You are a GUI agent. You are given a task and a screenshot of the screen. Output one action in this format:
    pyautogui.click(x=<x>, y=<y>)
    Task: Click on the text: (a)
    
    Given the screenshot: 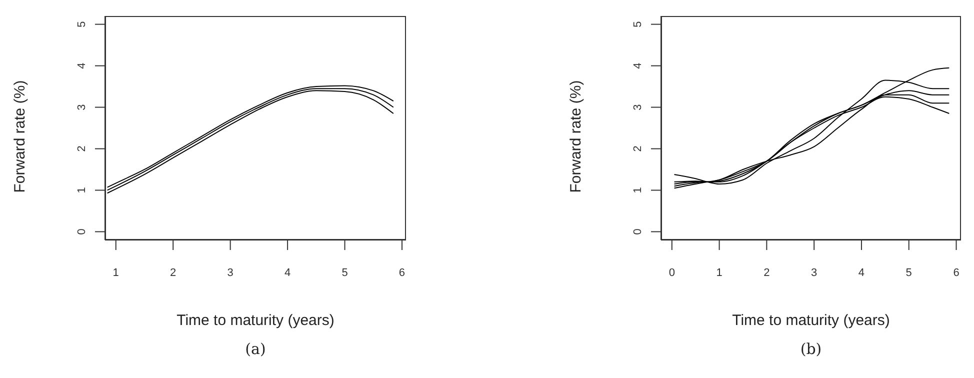 What is the action you would take?
    pyautogui.click(x=255, y=349)
    